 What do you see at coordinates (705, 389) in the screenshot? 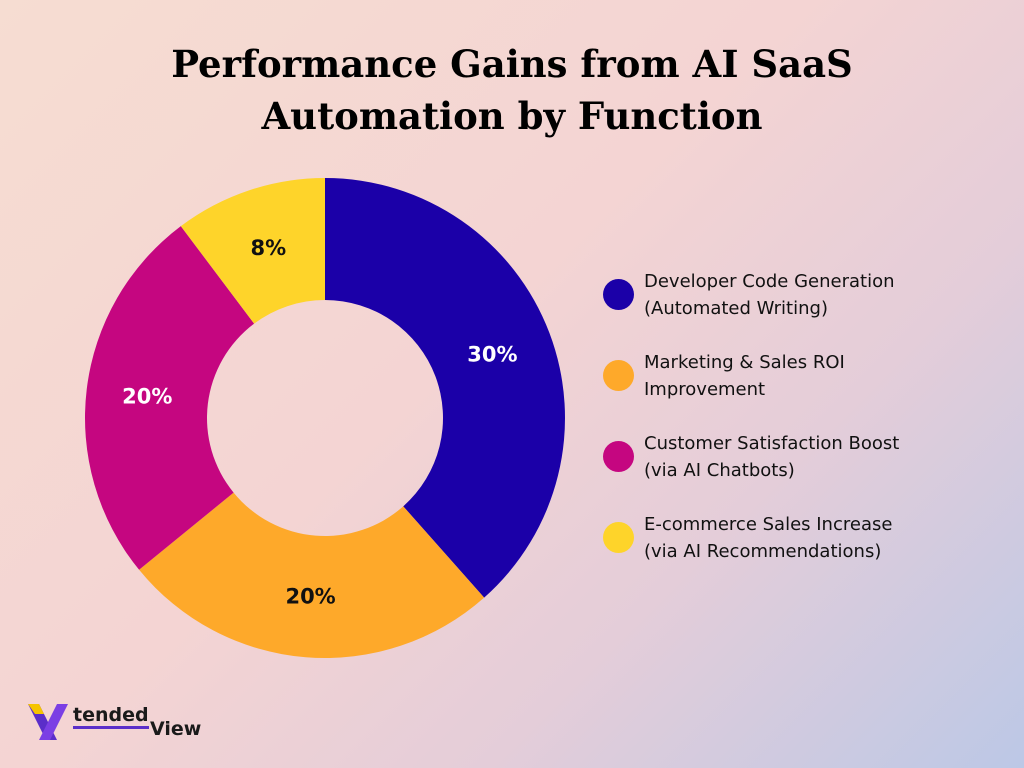
I see `legend-label-line-2: Improvement` at bounding box center [705, 389].